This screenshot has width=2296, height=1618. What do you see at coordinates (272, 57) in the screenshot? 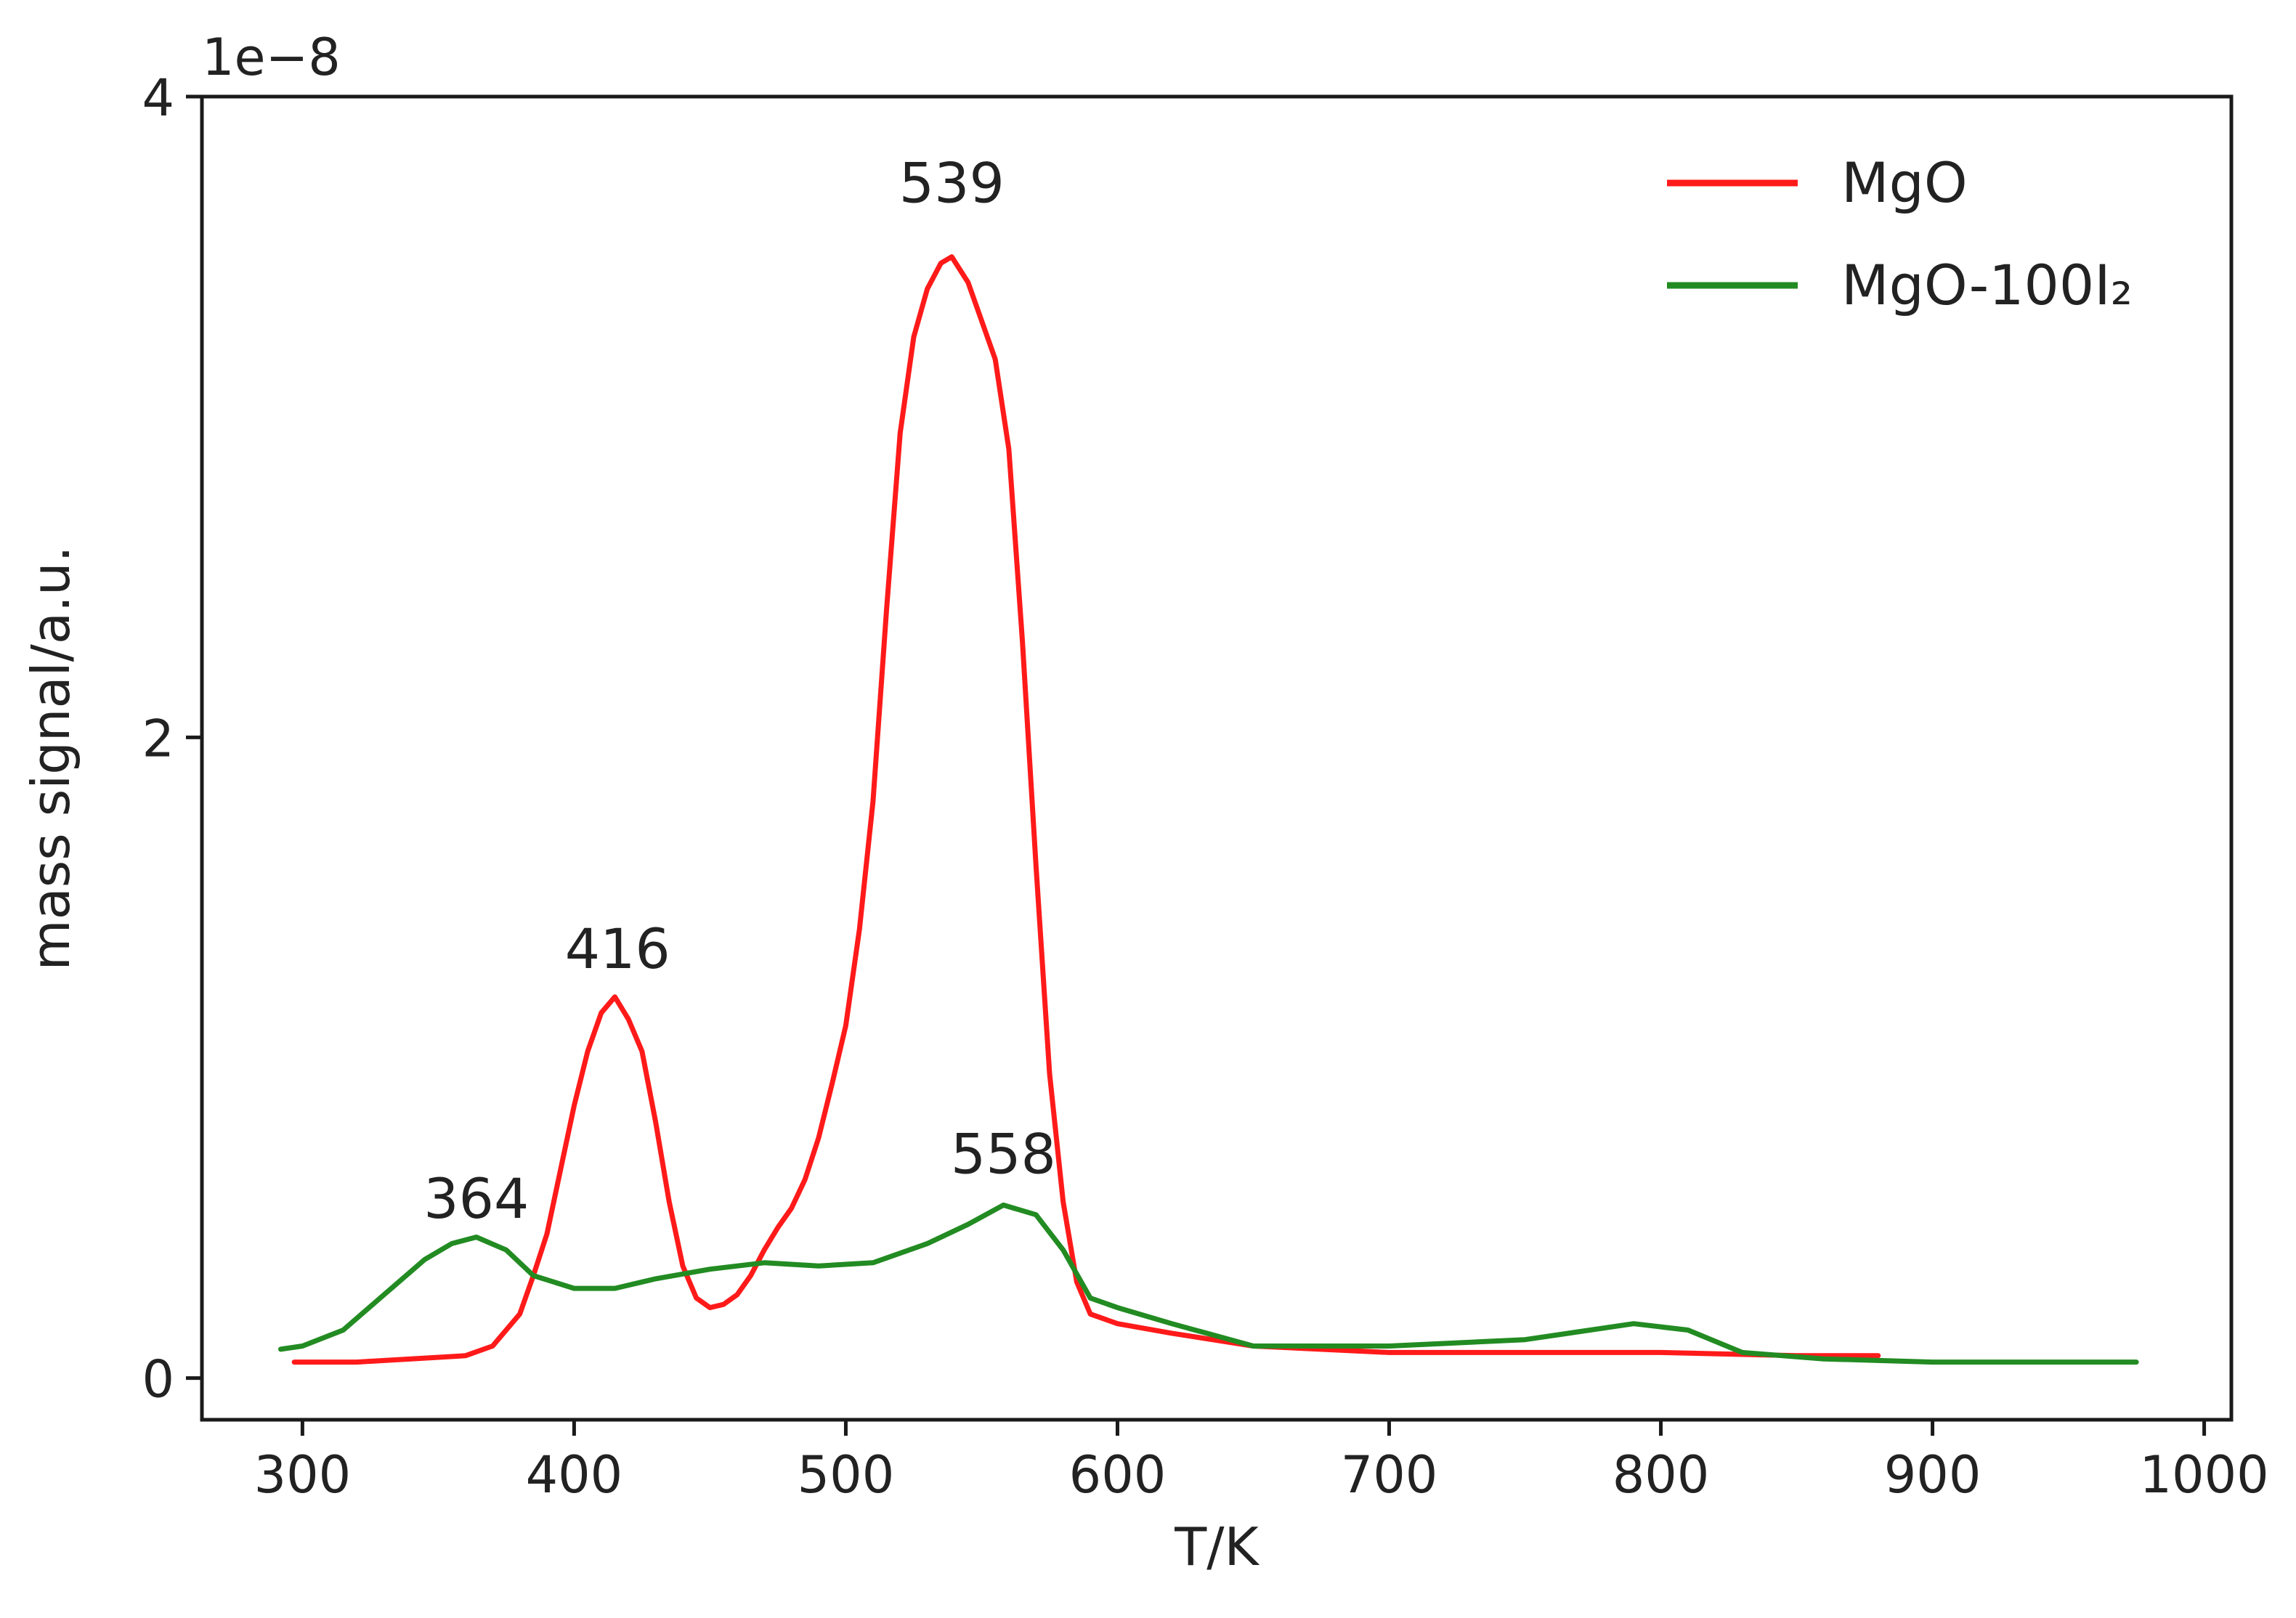
I see `y-offset-text: 1e−8` at bounding box center [272, 57].